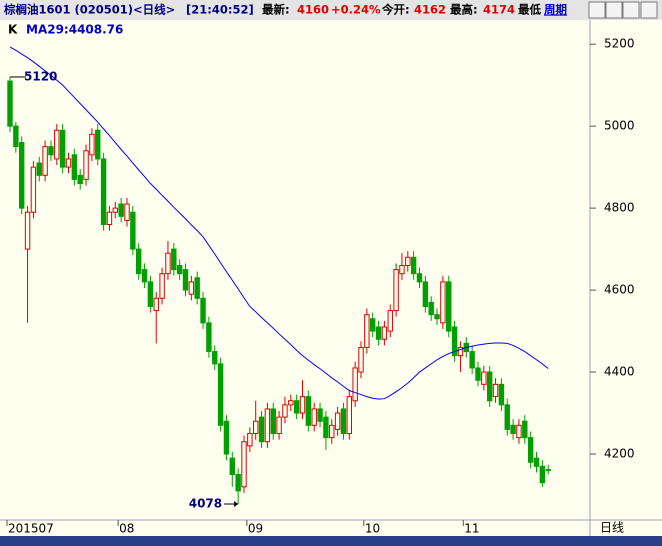 This screenshot has height=546, width=662. What do you see at coordinates (31, 529) in the screenshot?
I see `x-tick-label: 201507` at bounding box center [31, 529].